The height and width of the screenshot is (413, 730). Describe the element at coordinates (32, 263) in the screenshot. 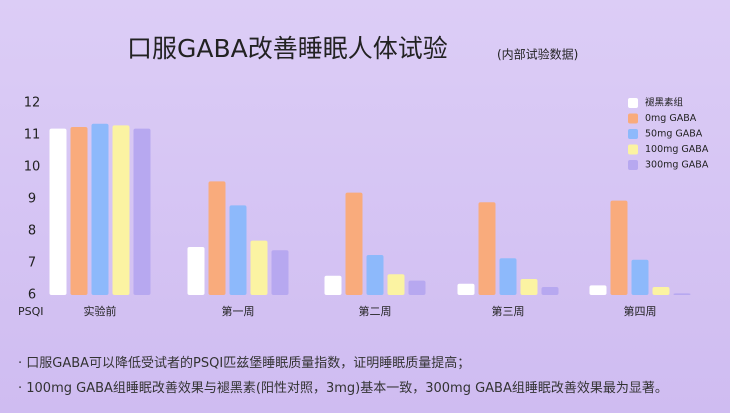

I see `y-tick-label: 7` at that location.